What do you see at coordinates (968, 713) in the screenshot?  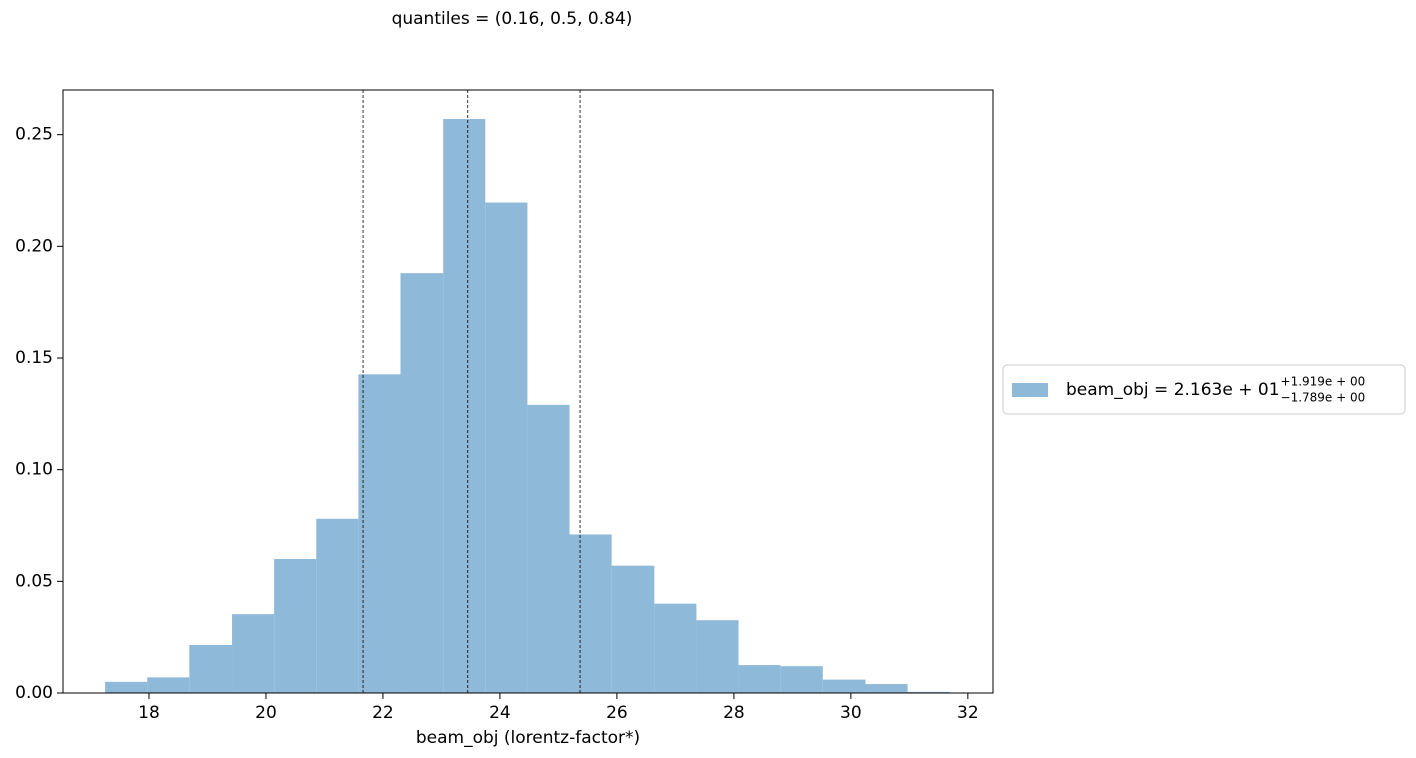 I see `x-tick-label: 32` at bounding box center [968, 713].